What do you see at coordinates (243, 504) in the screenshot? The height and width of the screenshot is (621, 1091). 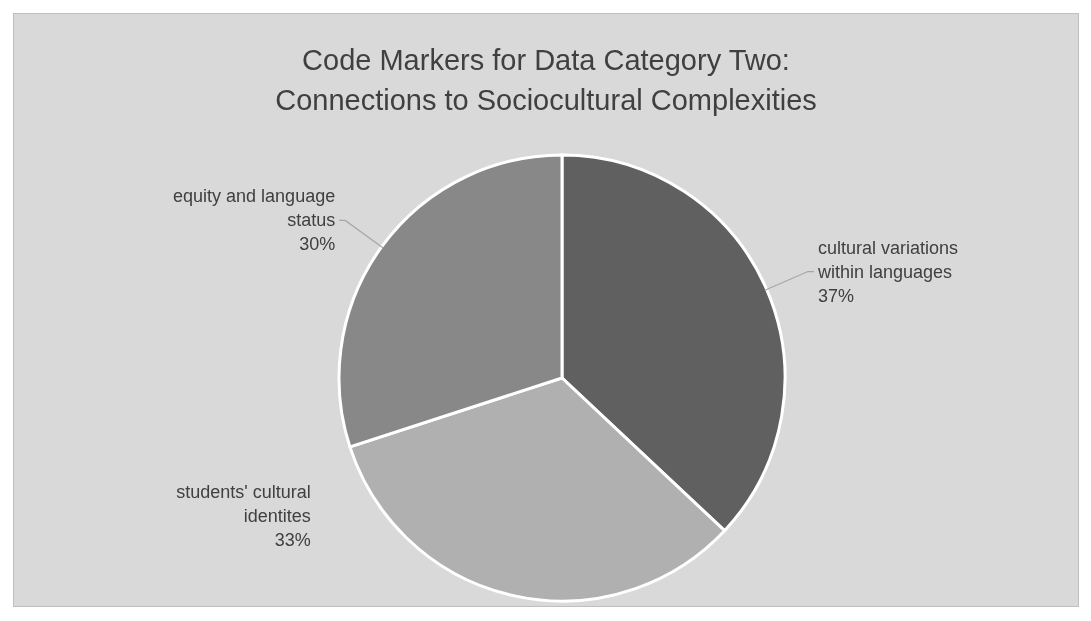 I see `slice-label: students' cultural identites` at bounding box center [243, 504].